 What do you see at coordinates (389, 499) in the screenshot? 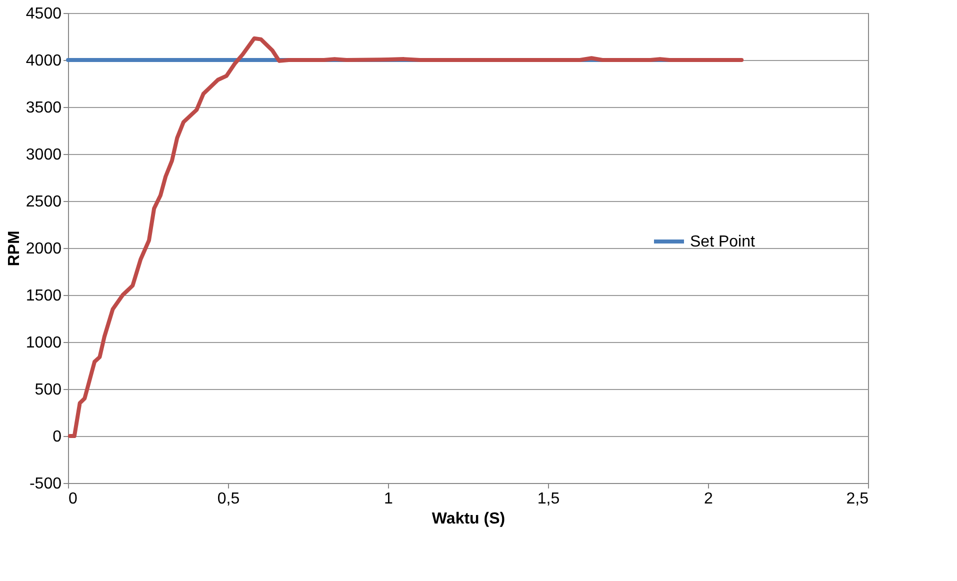
I see `x-tick-label: 1` at bounding box center [389, 499].